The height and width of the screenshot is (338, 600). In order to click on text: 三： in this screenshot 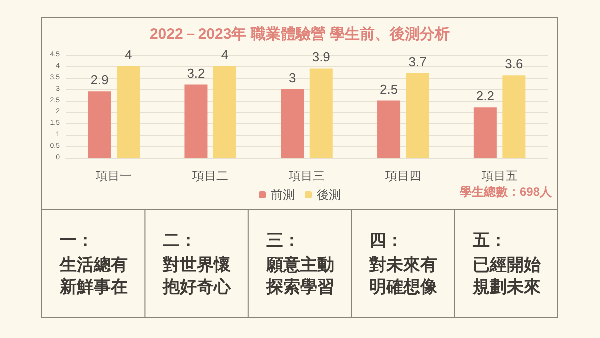, I will do `click(283, 240)`.